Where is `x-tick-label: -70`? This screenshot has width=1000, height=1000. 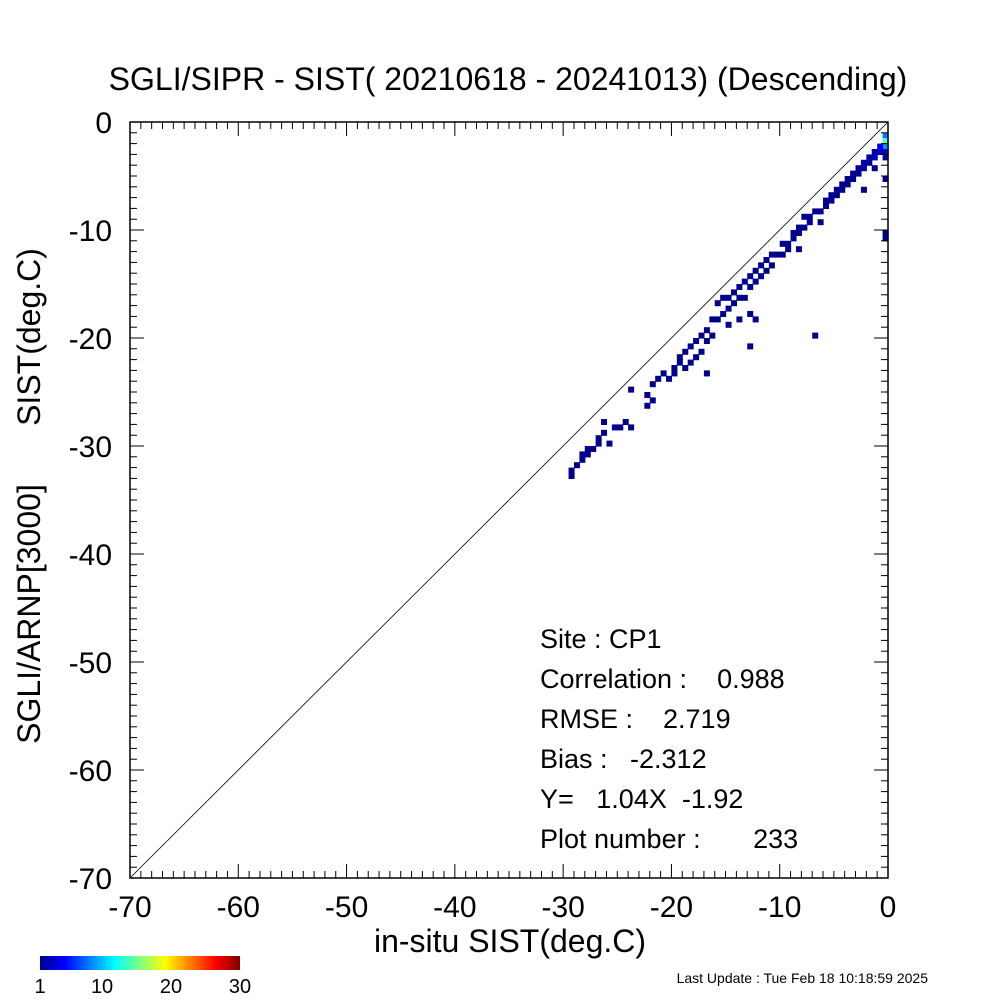
x-tick-label: -70 is located at coordinates (129, 907).